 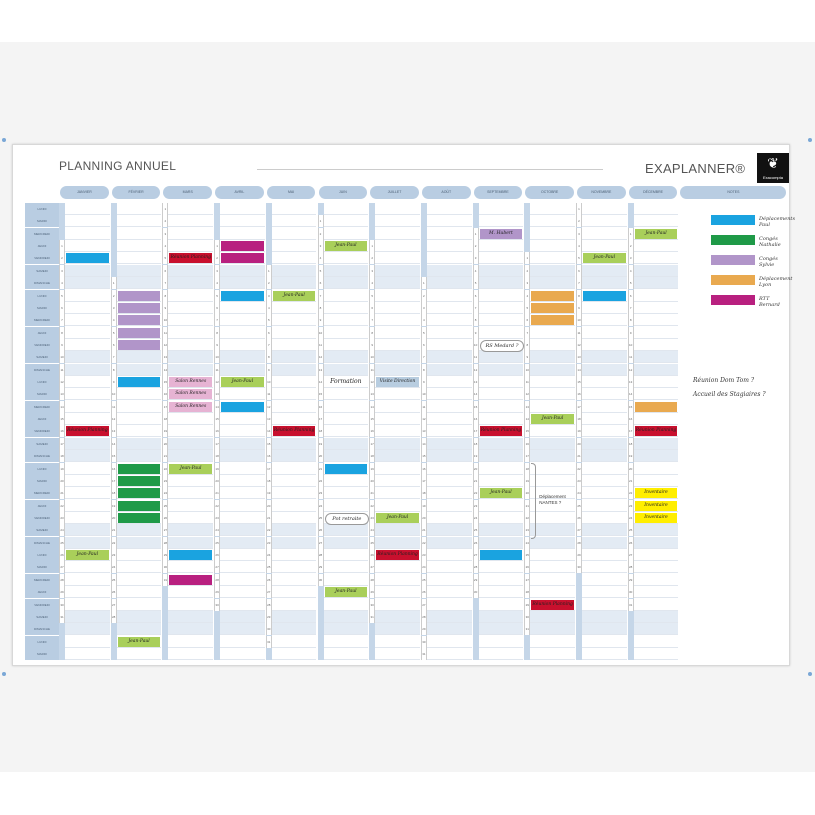 What do you see at coordinates (113, 332) in the screenshot?
I see `day-number: 5` at bounding box center [113, 332].